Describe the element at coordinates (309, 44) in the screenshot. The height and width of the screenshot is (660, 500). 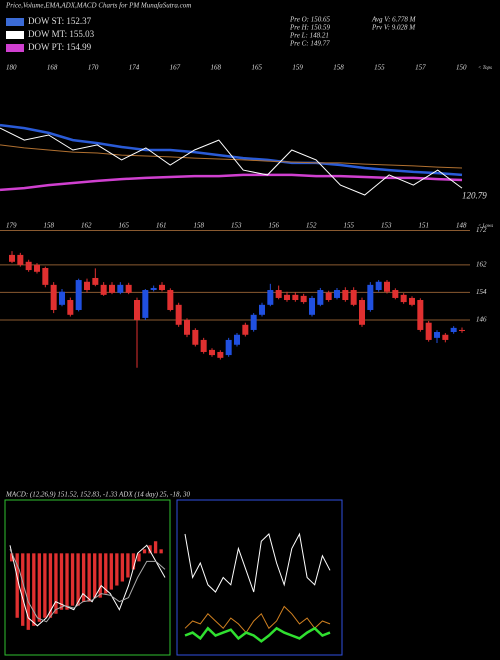
I see `stat-label: Pre C: 149.77` at that location.